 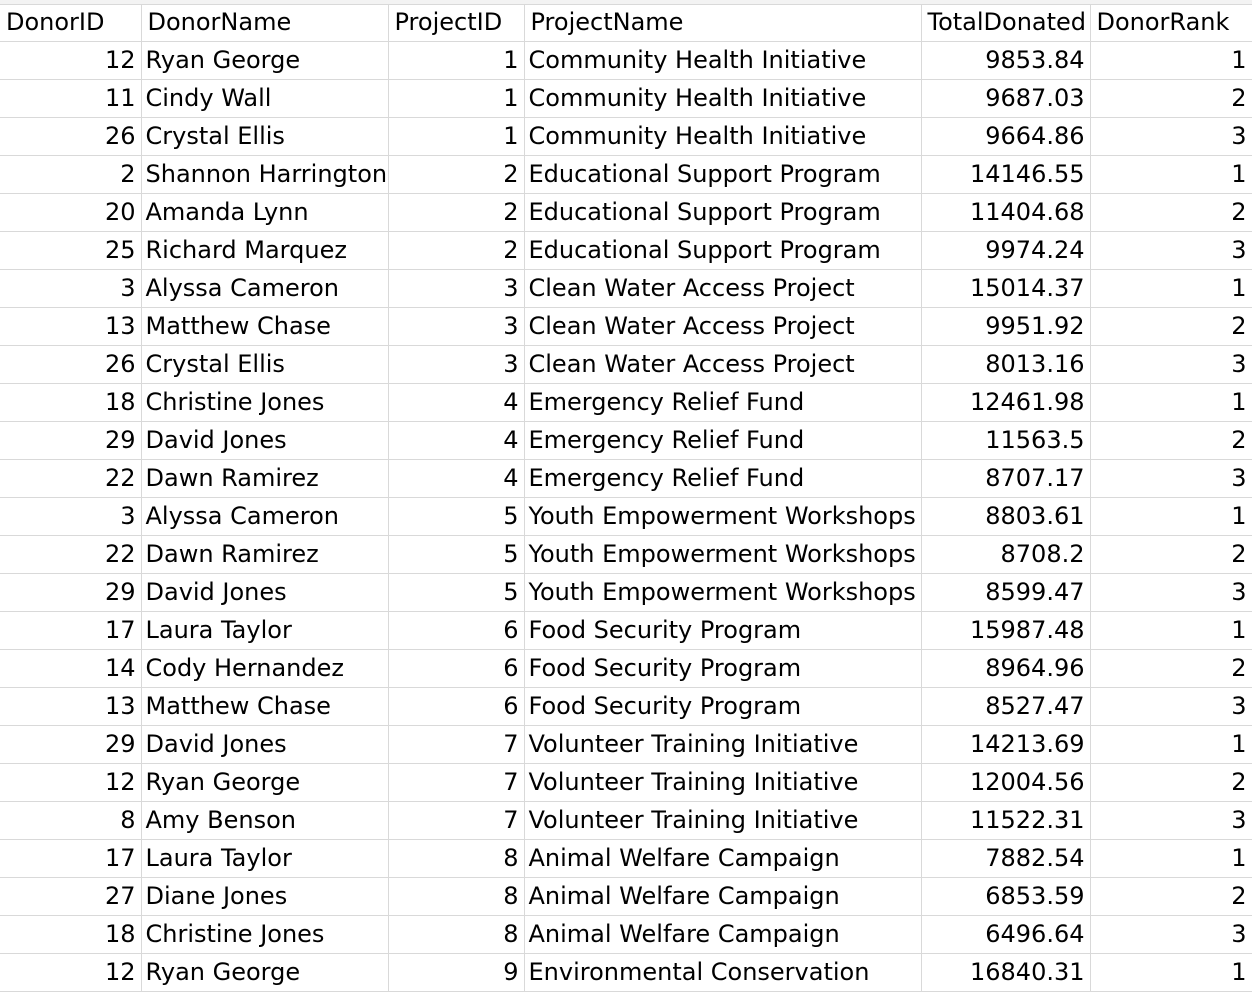 I want to click on cell-totaldonated: 8803.61, so click(x=1006, y=516).